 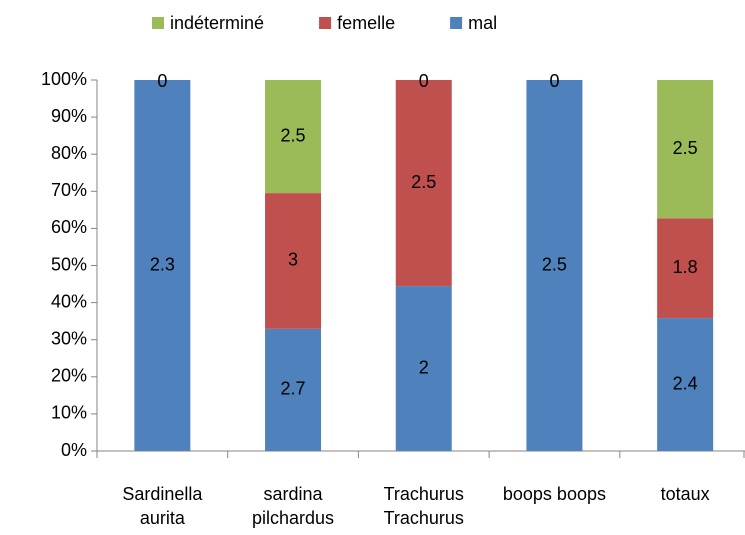 I want to click on legend-label: femelle, so click(x=366, y=23).